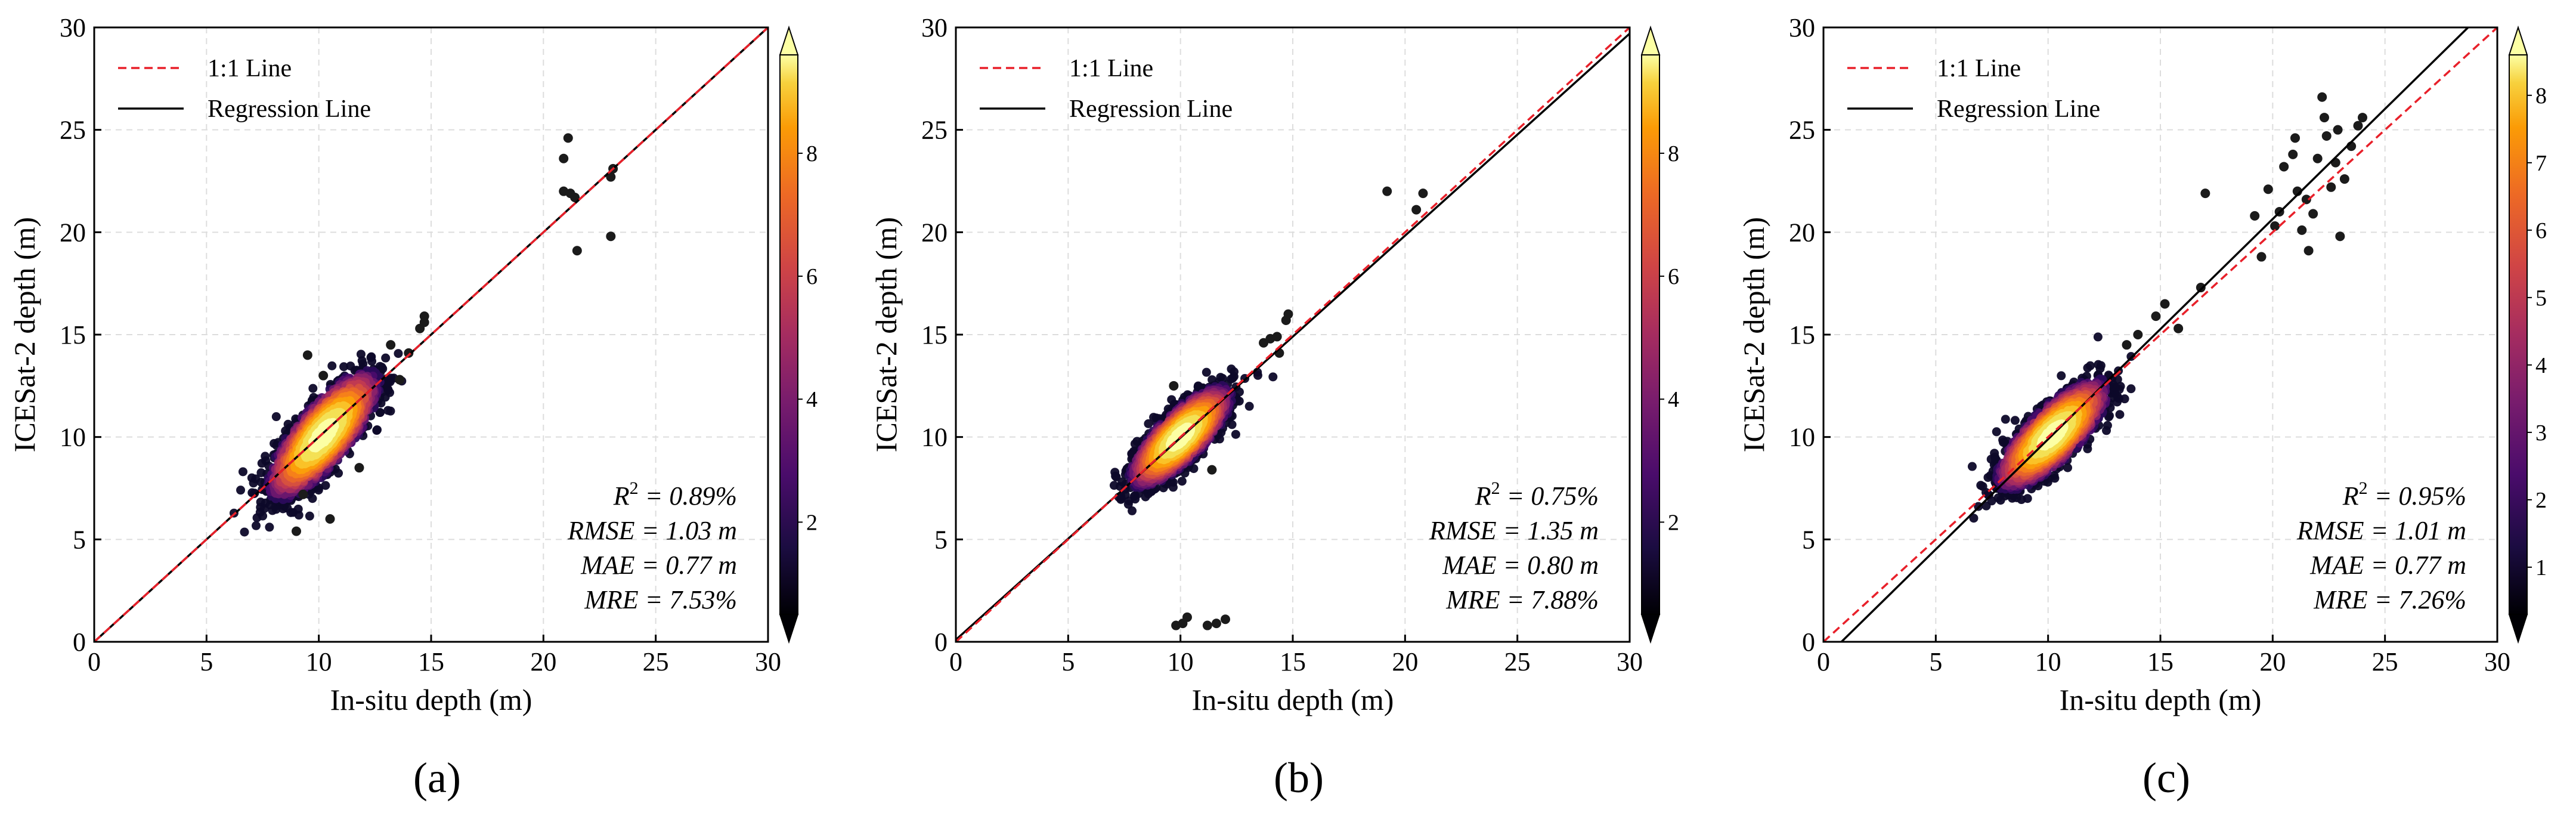 Image resolution: width=2576 pixels, height=813 pixels. What do you see at coordinates (812, 522) in the screenshot?
I see `colorbar-tick-label: 2` at bounding box center [812, 522].